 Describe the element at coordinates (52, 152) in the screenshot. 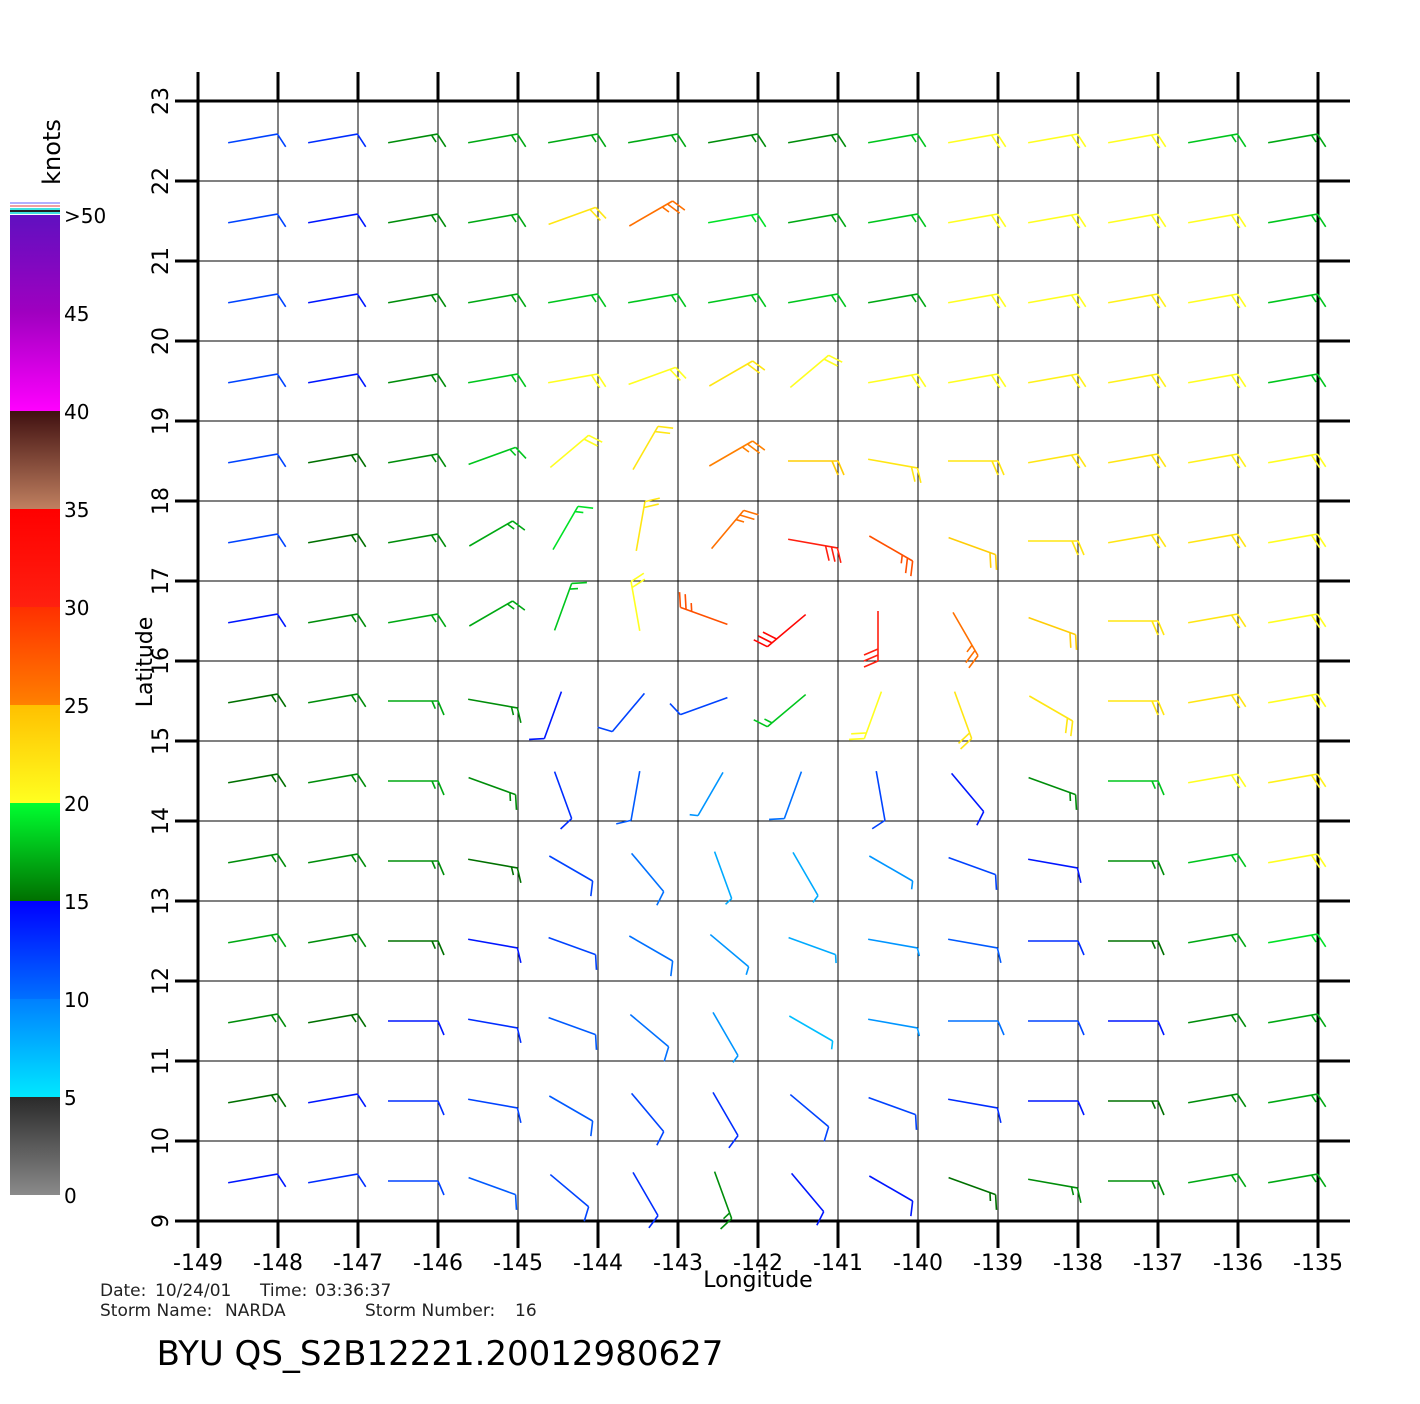

I see `colorbar-title: knots` at that location.